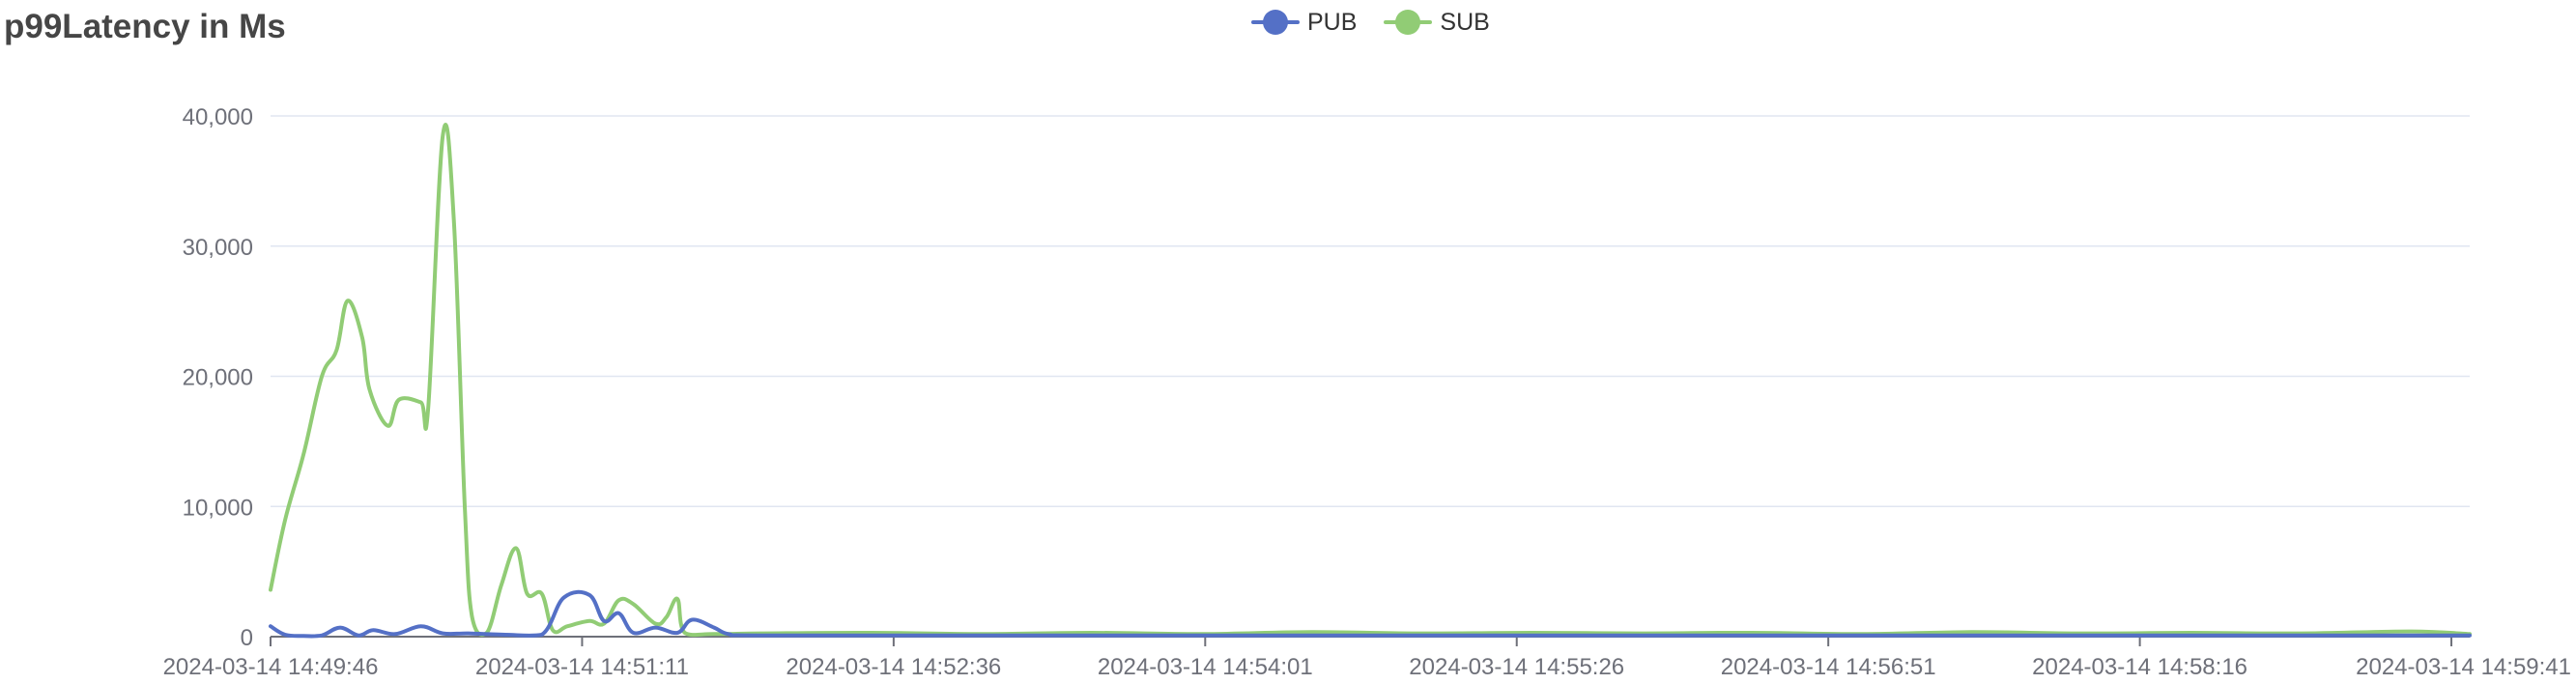  What do you see at coordinates (1206, 667) in the screenshot?
I see `x-tick-label: 2024-03-14 14:54:01` at bounding box center [1206, 667].